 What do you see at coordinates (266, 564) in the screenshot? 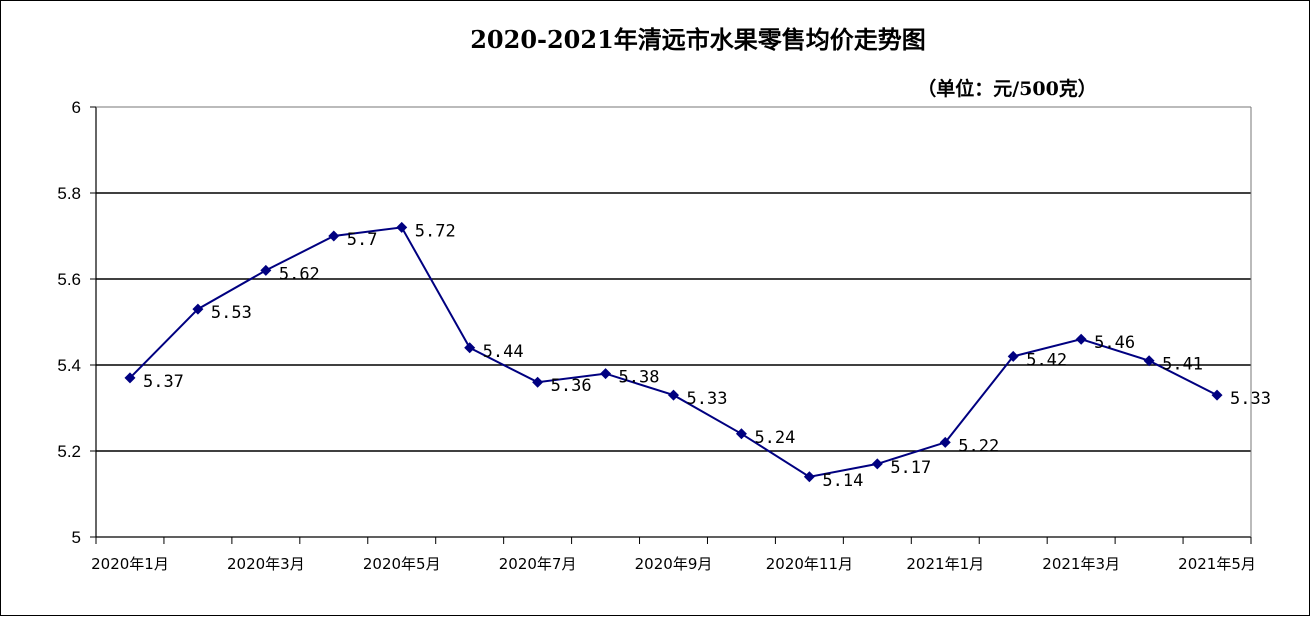
I see `x-tick-label: 2020年3月` at bounding box center [266, 564].